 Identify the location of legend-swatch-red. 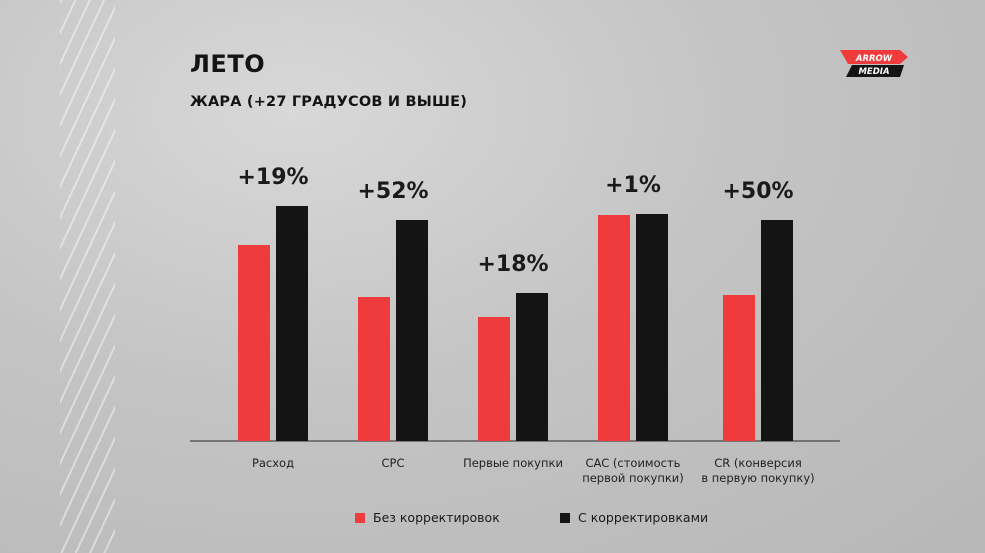
(360, 517).